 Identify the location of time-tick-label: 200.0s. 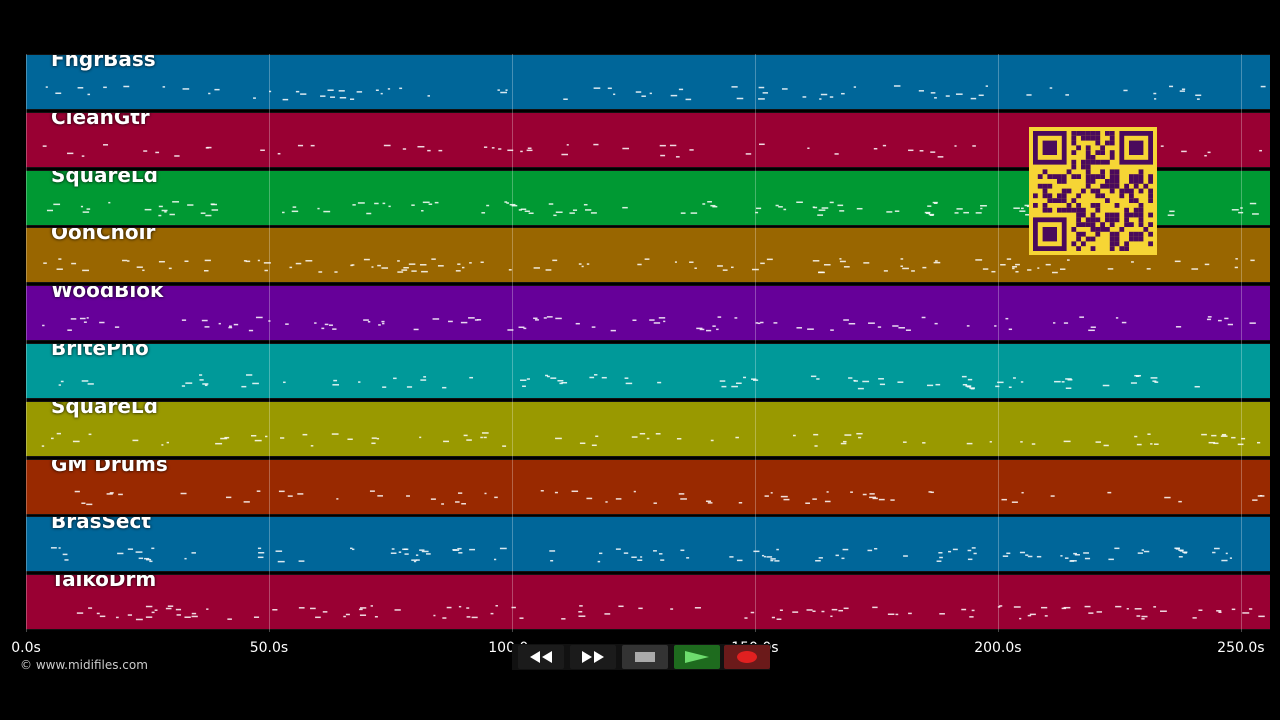
(998, 648).